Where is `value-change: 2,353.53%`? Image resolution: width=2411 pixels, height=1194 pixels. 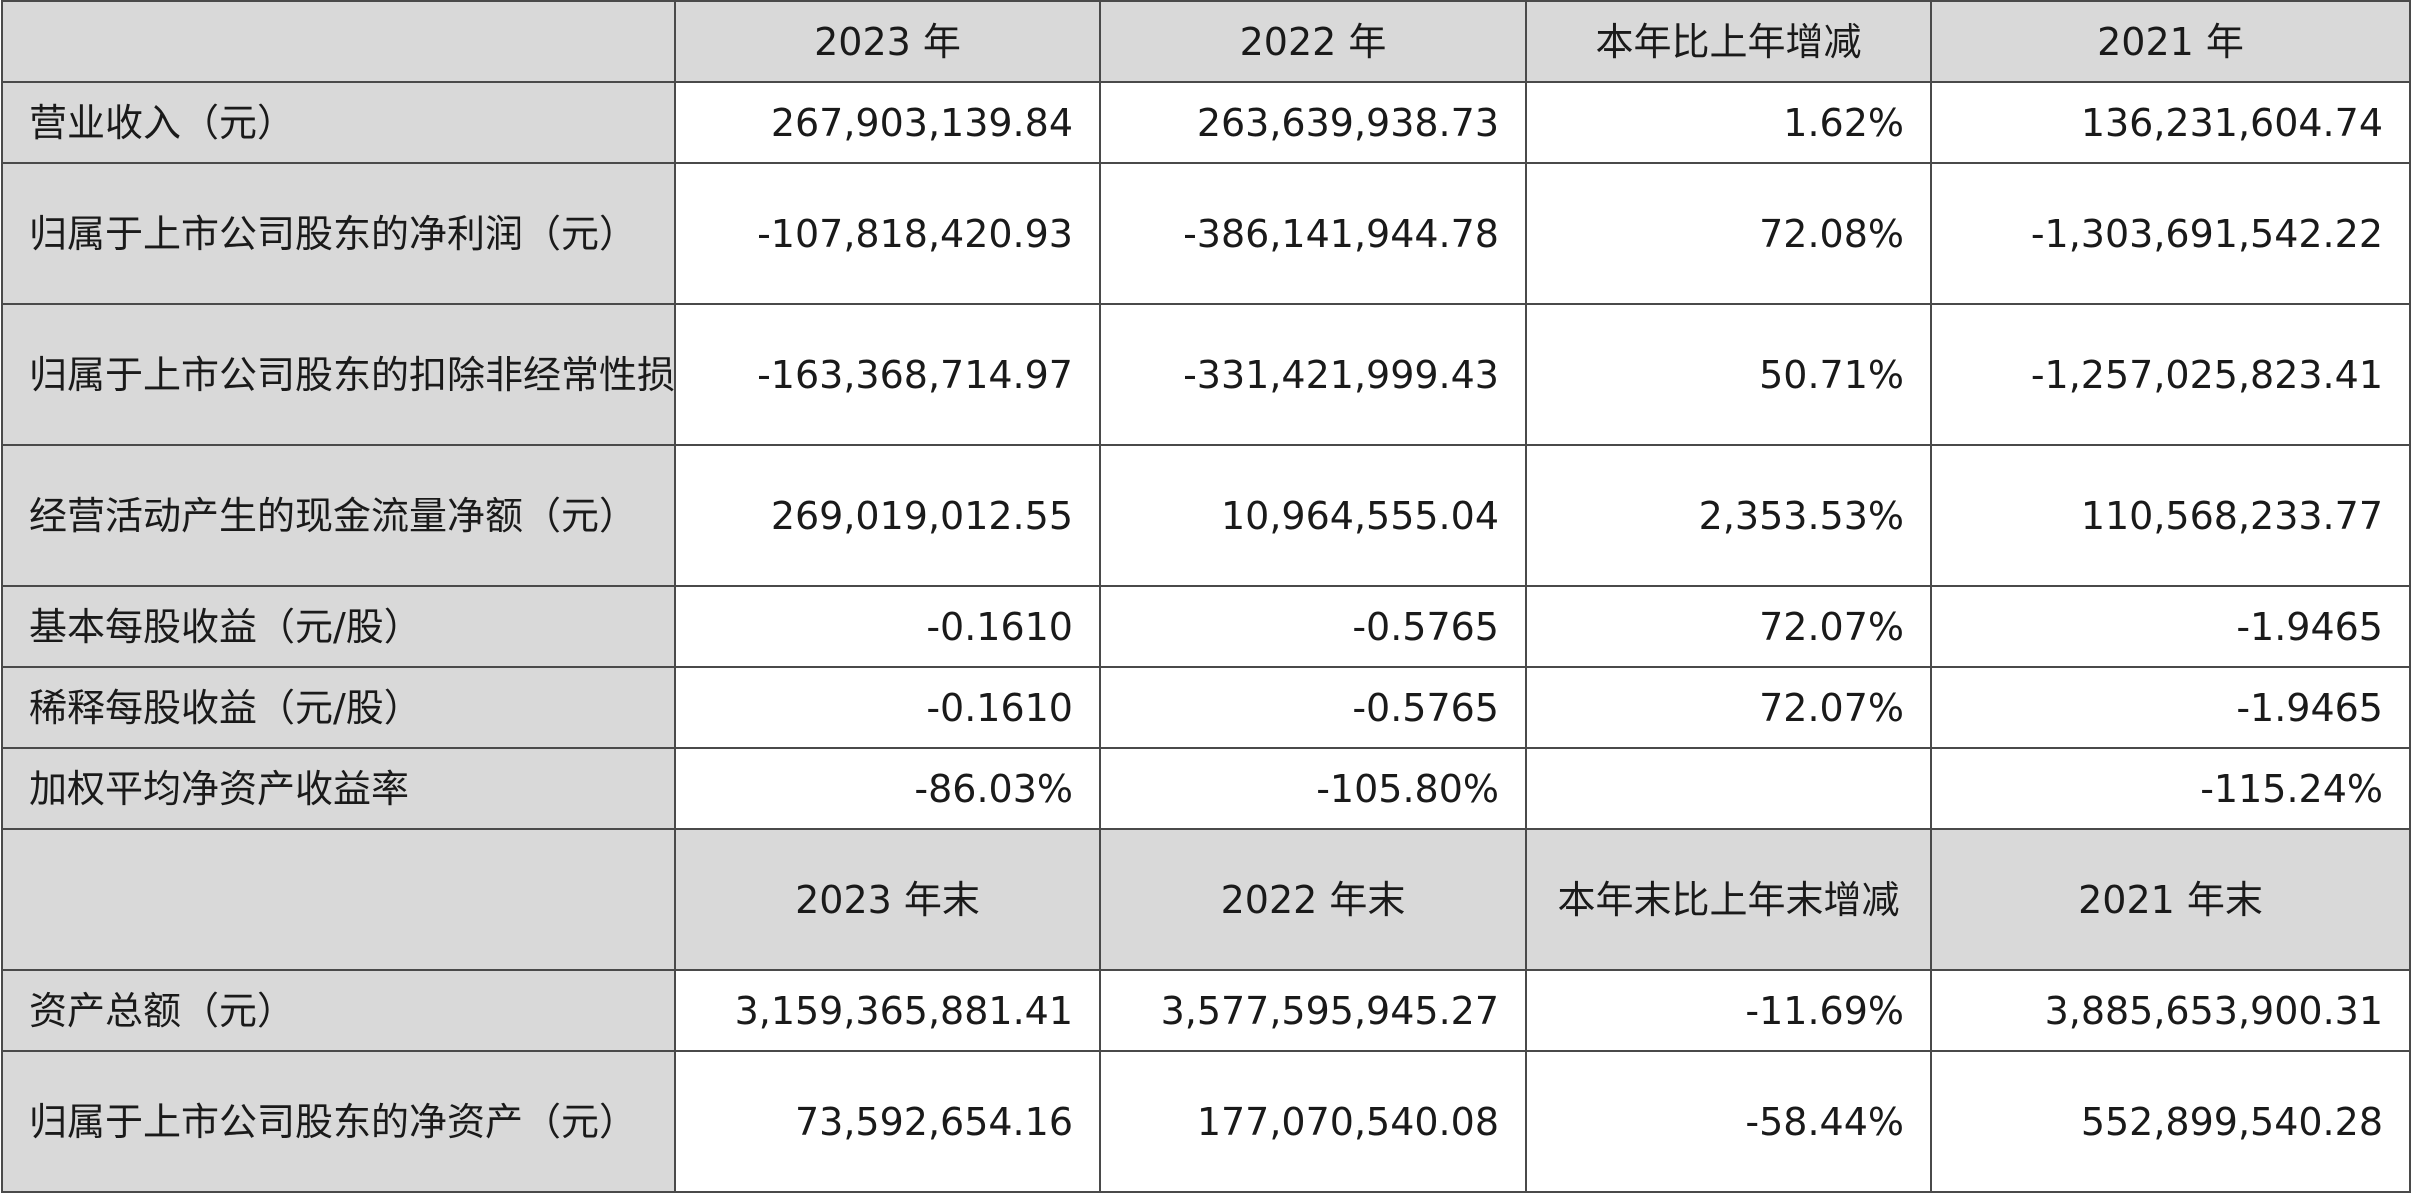 value-change: 2,353.53% is located at coordinates (1728, 515).